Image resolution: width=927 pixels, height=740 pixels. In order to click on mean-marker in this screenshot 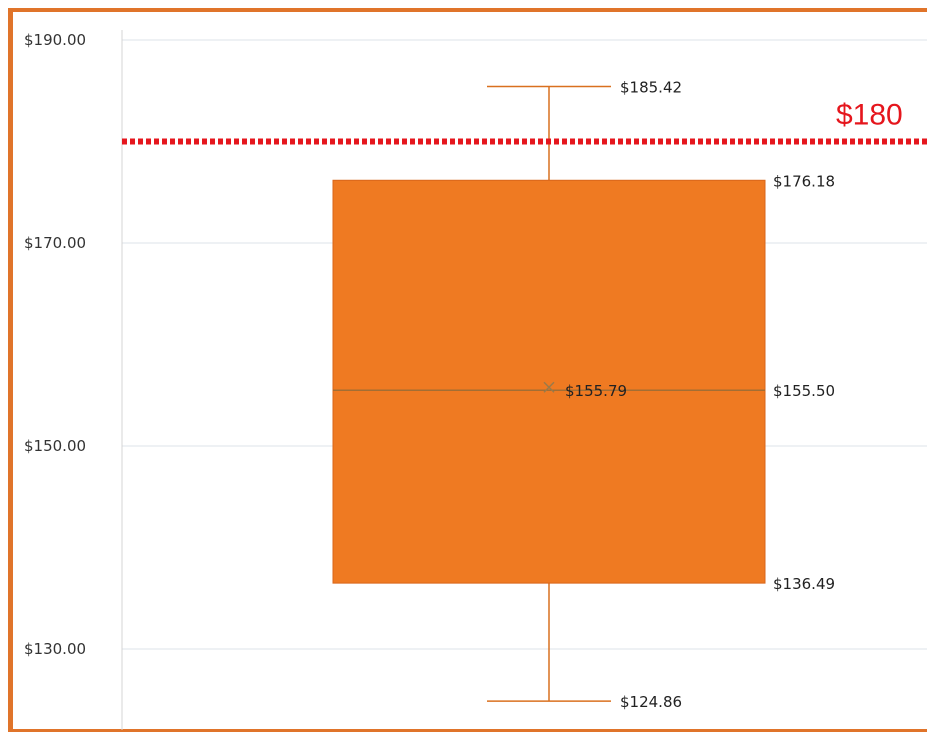, I will do `click(549, 387)`.